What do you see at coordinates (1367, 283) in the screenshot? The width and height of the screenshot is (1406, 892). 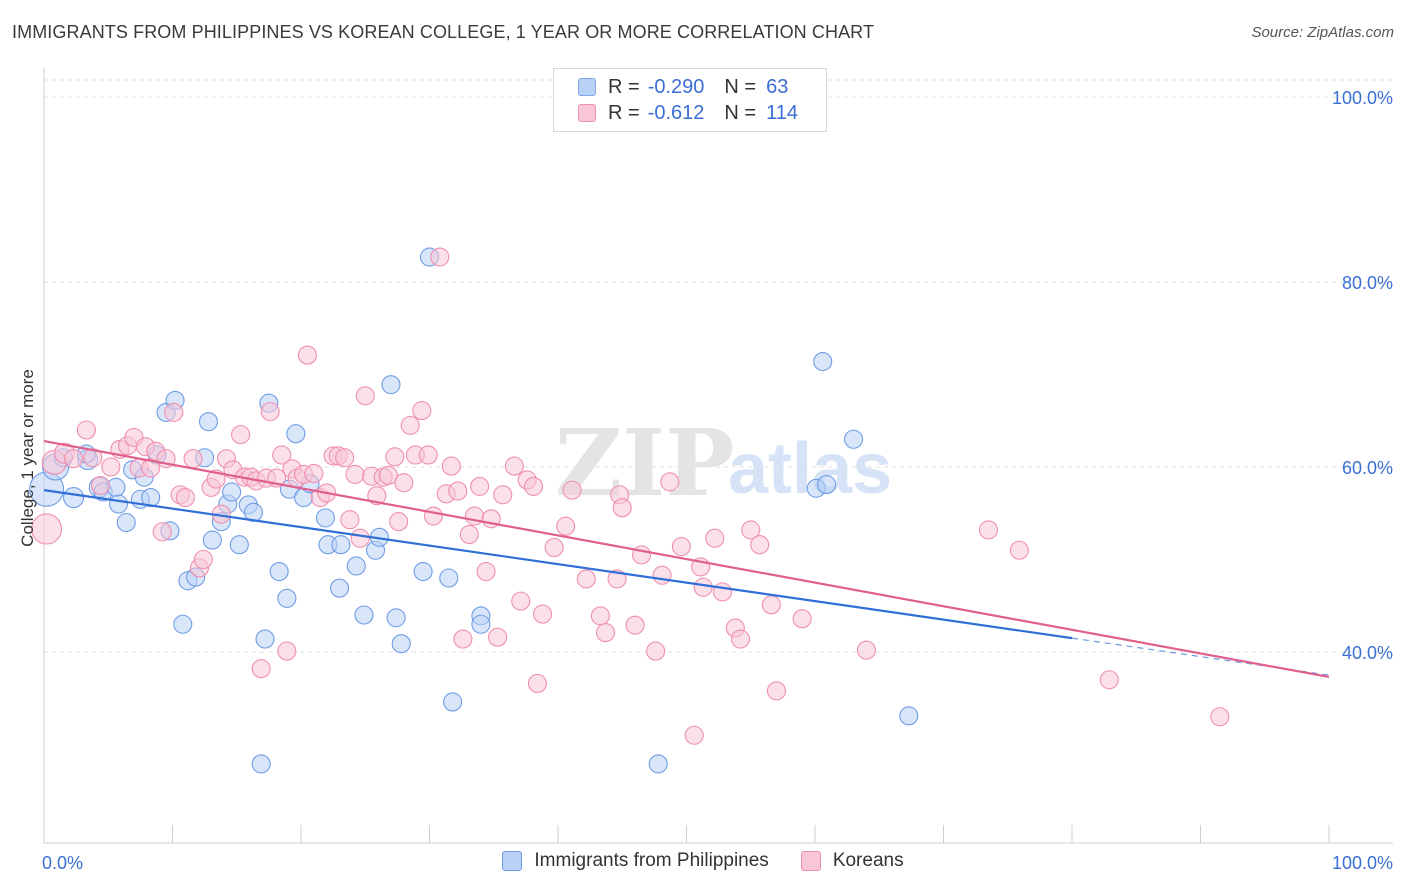 I see `y-tick-label: 80.0%` at bounding box center [1367, 283].